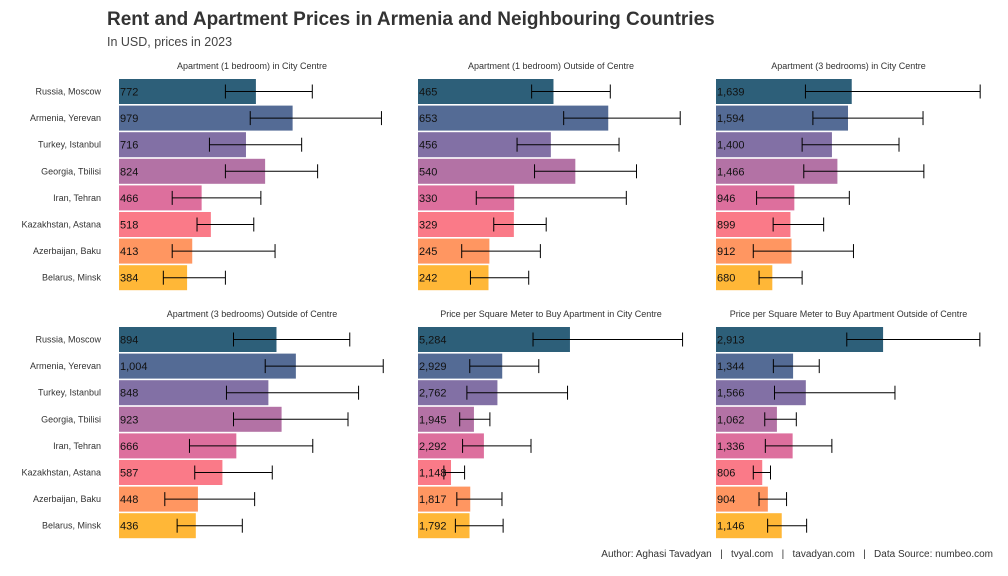 Image resolution: width=1008 pixels, height=576 pixels. I want to click on value-label: 772, so click(129, 93).